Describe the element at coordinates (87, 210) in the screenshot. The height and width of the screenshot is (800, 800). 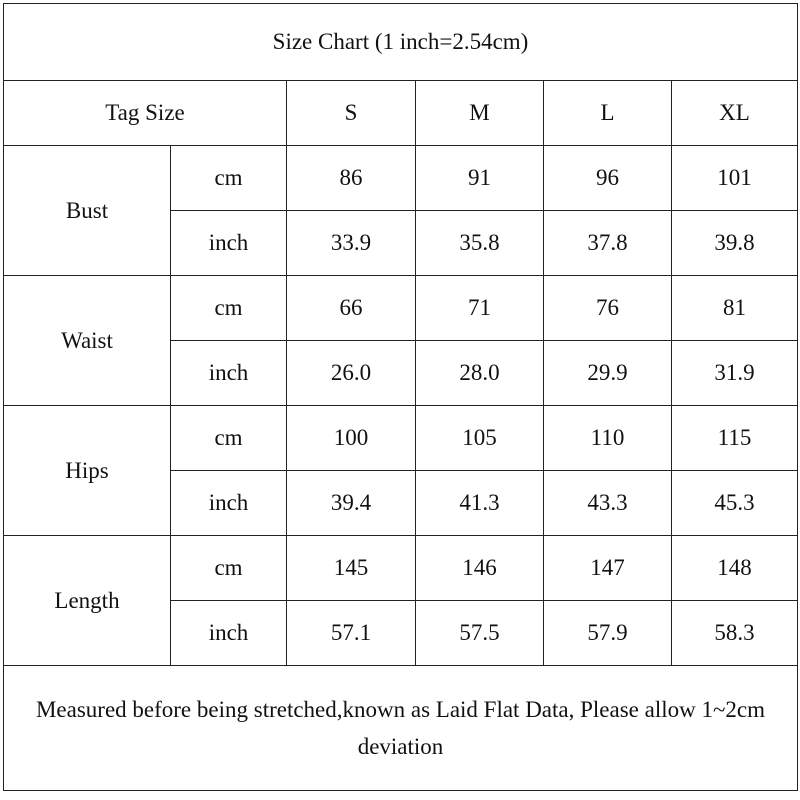
I see `measure-name: Bust` at that location.